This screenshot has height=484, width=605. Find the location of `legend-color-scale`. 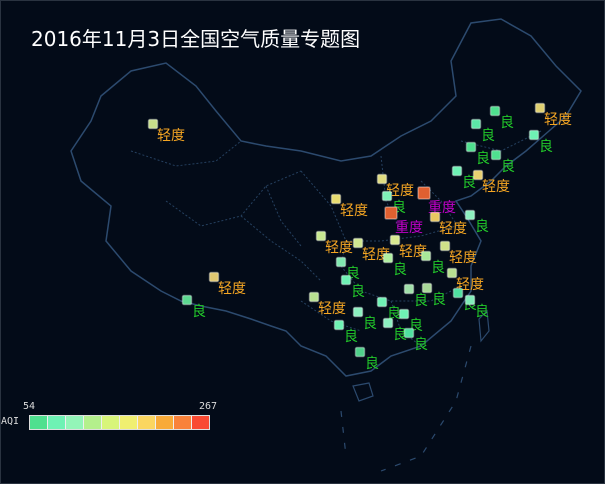

legend-color-scale is located at coordinates (119, 422).